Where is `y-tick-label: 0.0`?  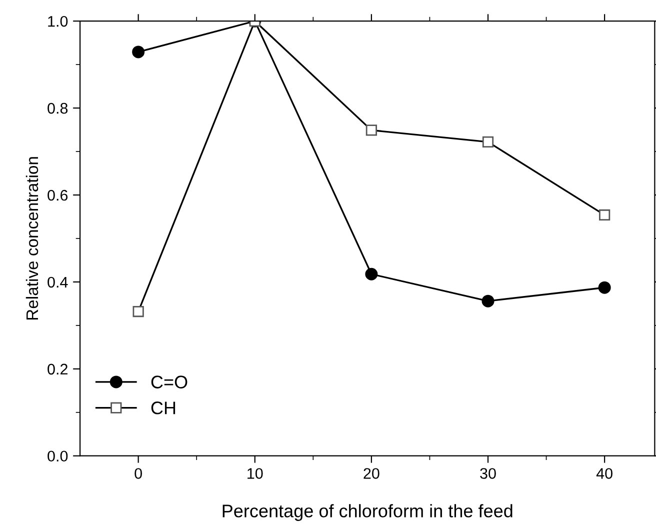
y-tick-label: 0.0 is located at coordinates (58, 456).